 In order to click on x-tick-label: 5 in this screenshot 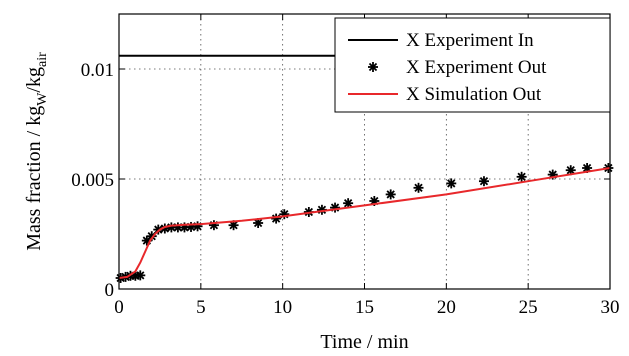, I will do `click(201, 307)`.